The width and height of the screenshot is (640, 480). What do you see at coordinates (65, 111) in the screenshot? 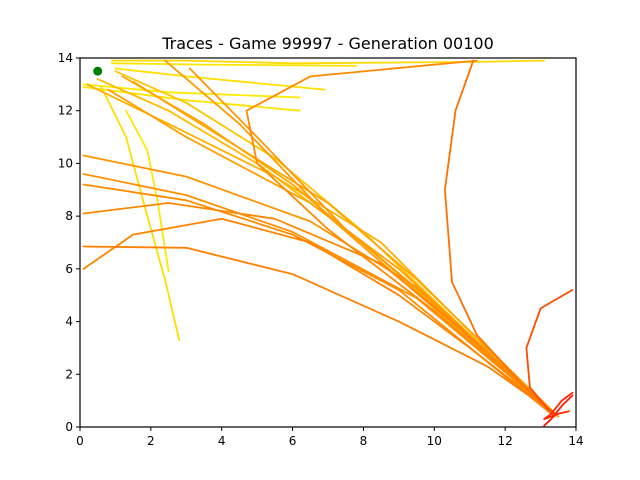
I see `y-tick-label: 12` at bounding box center [65, 111].